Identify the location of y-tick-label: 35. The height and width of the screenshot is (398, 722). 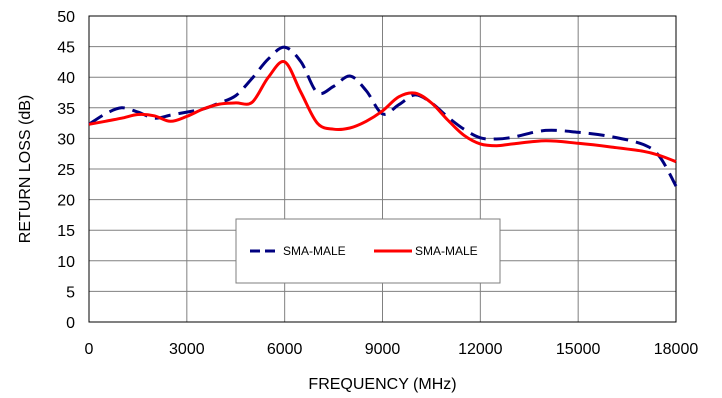
(66, 109).